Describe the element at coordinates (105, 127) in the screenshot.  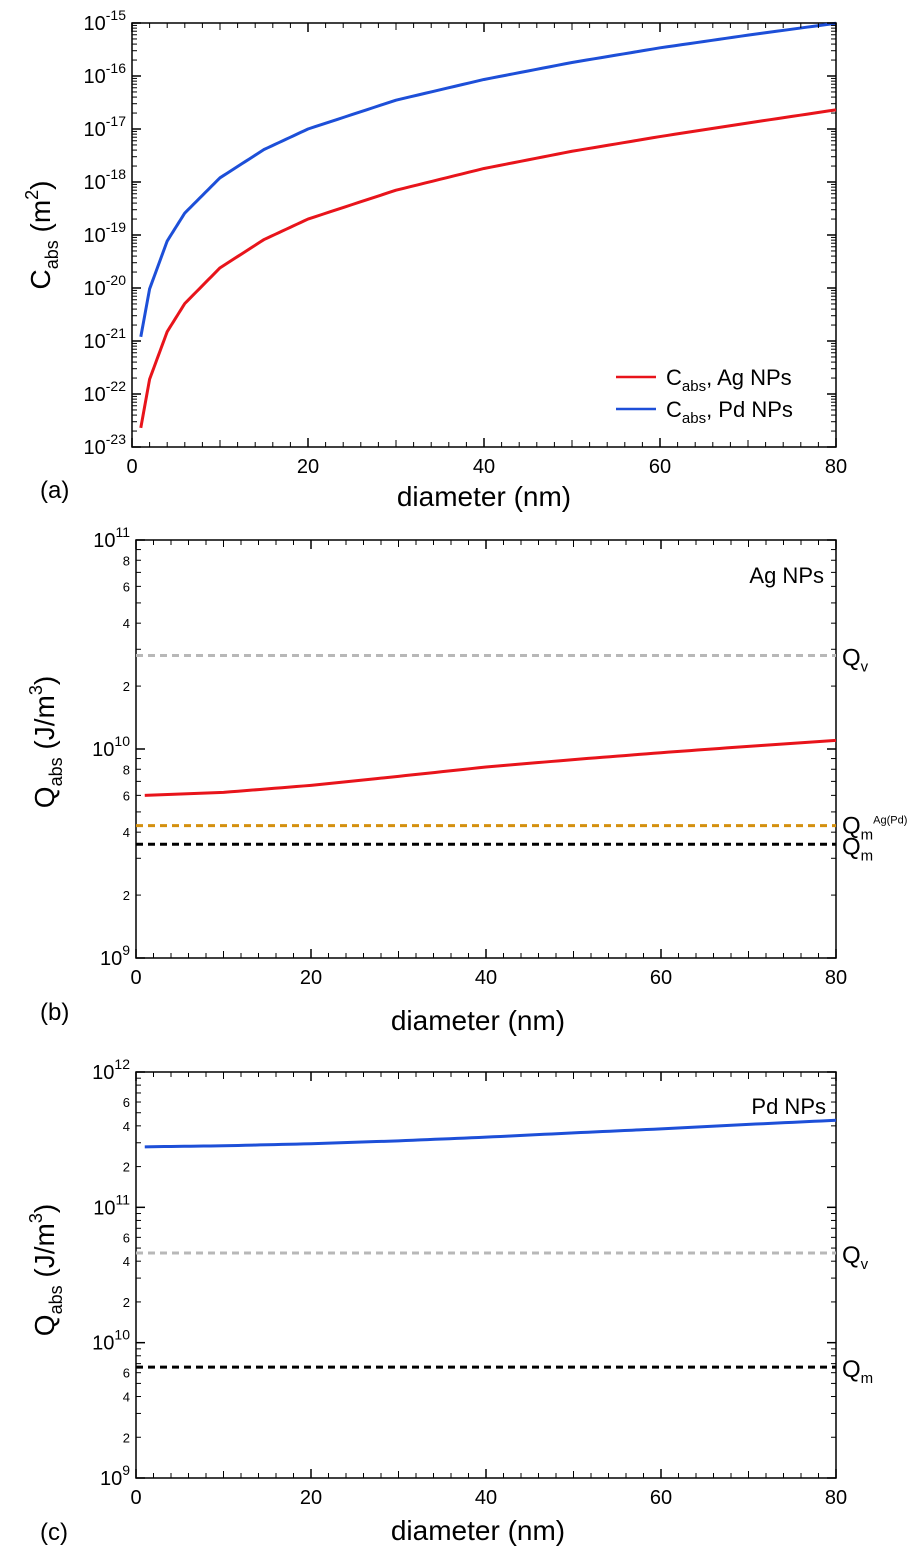
I see `y-tick-label: 10-17` at that location.